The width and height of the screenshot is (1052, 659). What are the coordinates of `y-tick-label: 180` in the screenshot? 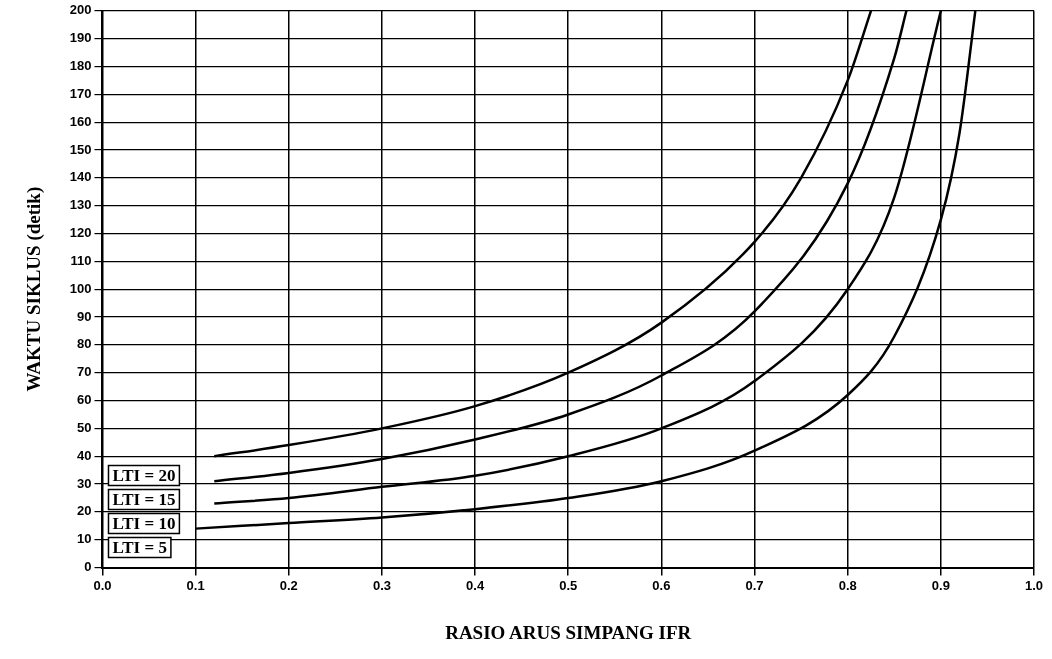 It's located at (80, 66).